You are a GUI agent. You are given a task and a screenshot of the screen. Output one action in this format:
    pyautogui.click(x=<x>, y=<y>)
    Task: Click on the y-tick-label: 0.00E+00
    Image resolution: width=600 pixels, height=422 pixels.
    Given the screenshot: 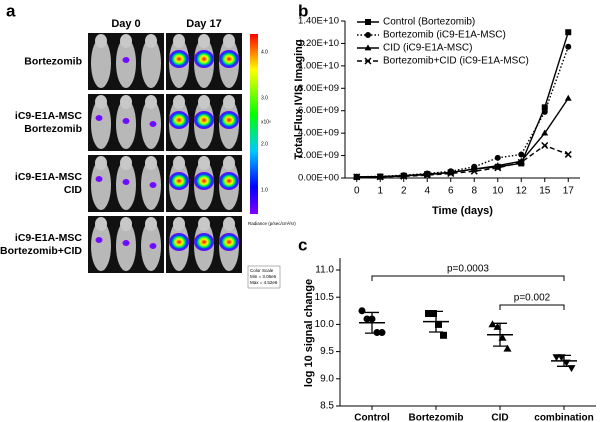 What is the action you would take?
    pyautogui.click(x=318, y=178)
    